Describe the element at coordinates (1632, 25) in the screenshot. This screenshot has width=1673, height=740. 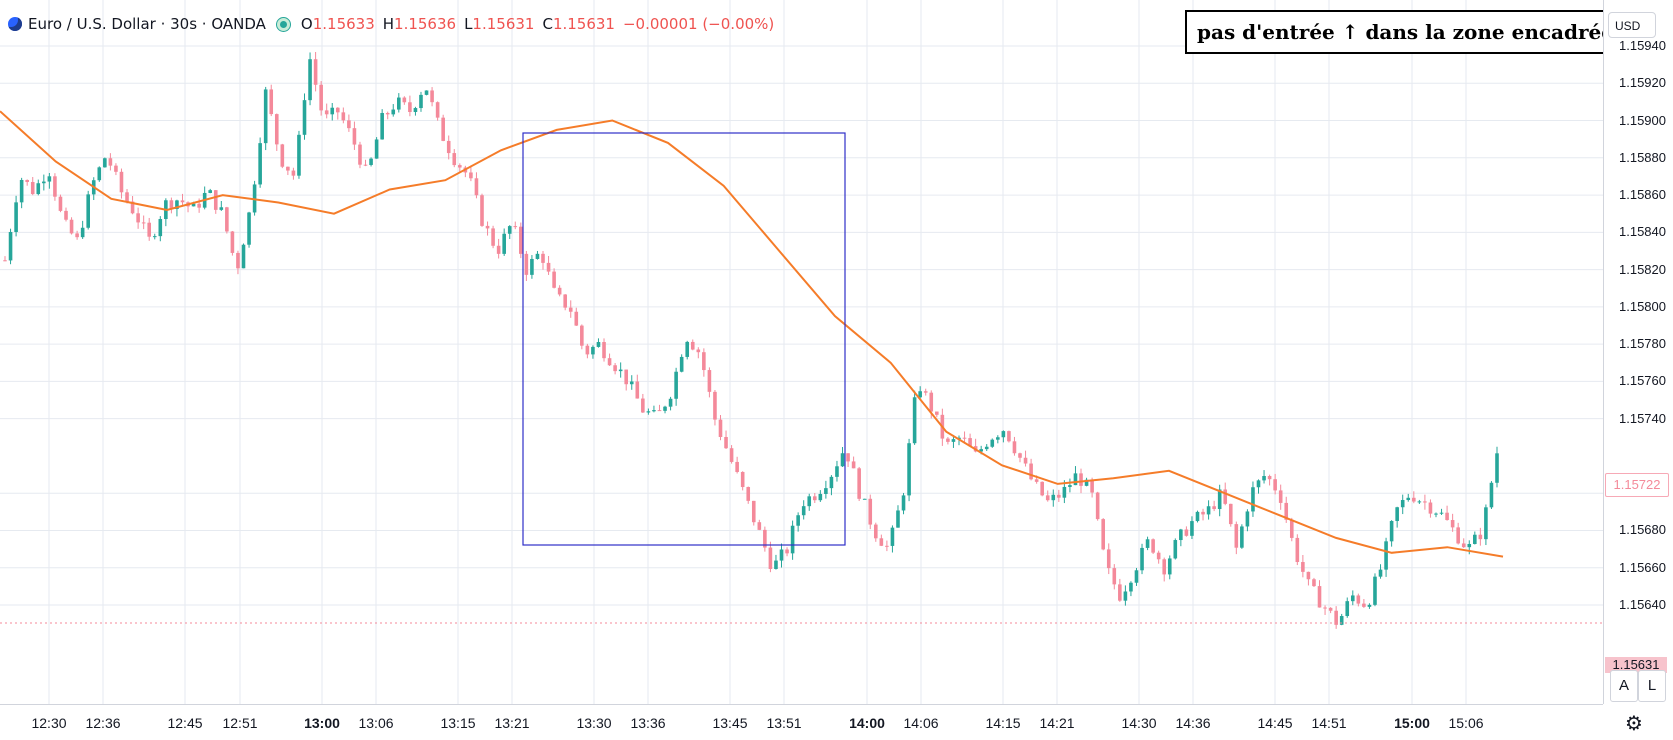
I see `currency-selector-button: USD` at that location.